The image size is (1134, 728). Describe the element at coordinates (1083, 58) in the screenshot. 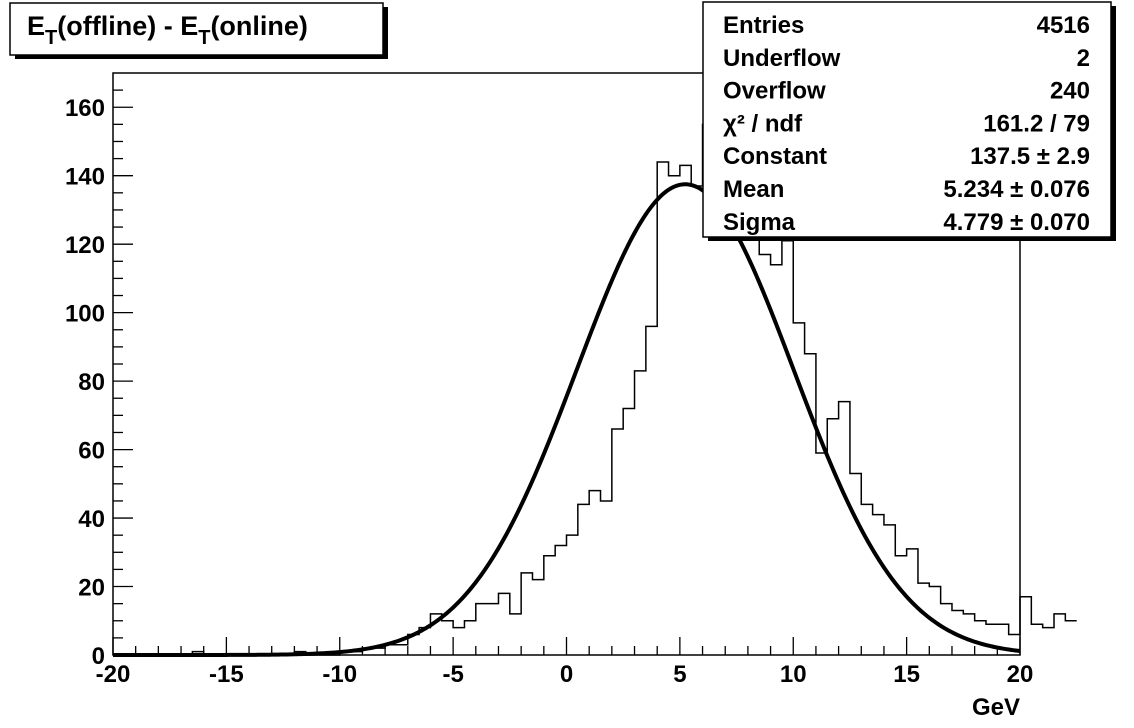

I see `stats-value: 2` at that location.